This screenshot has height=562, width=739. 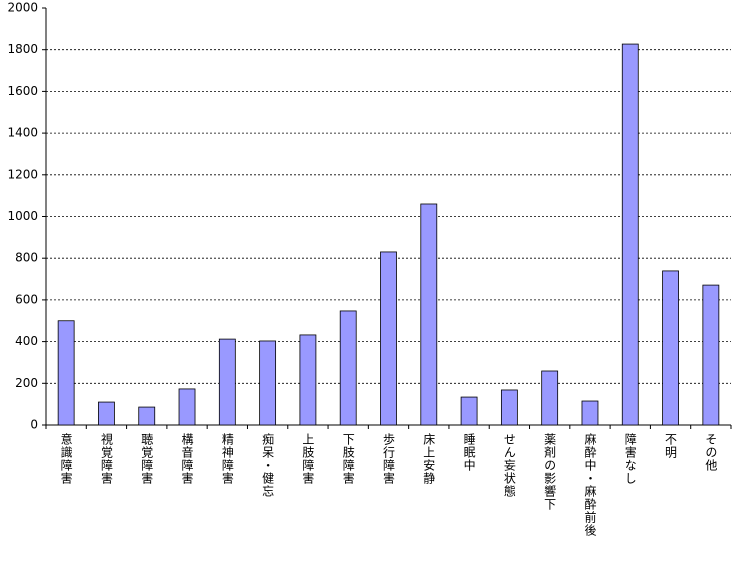 I want to click on x-tick-label: 痴呆・健忘, so click(x=268, y=465).